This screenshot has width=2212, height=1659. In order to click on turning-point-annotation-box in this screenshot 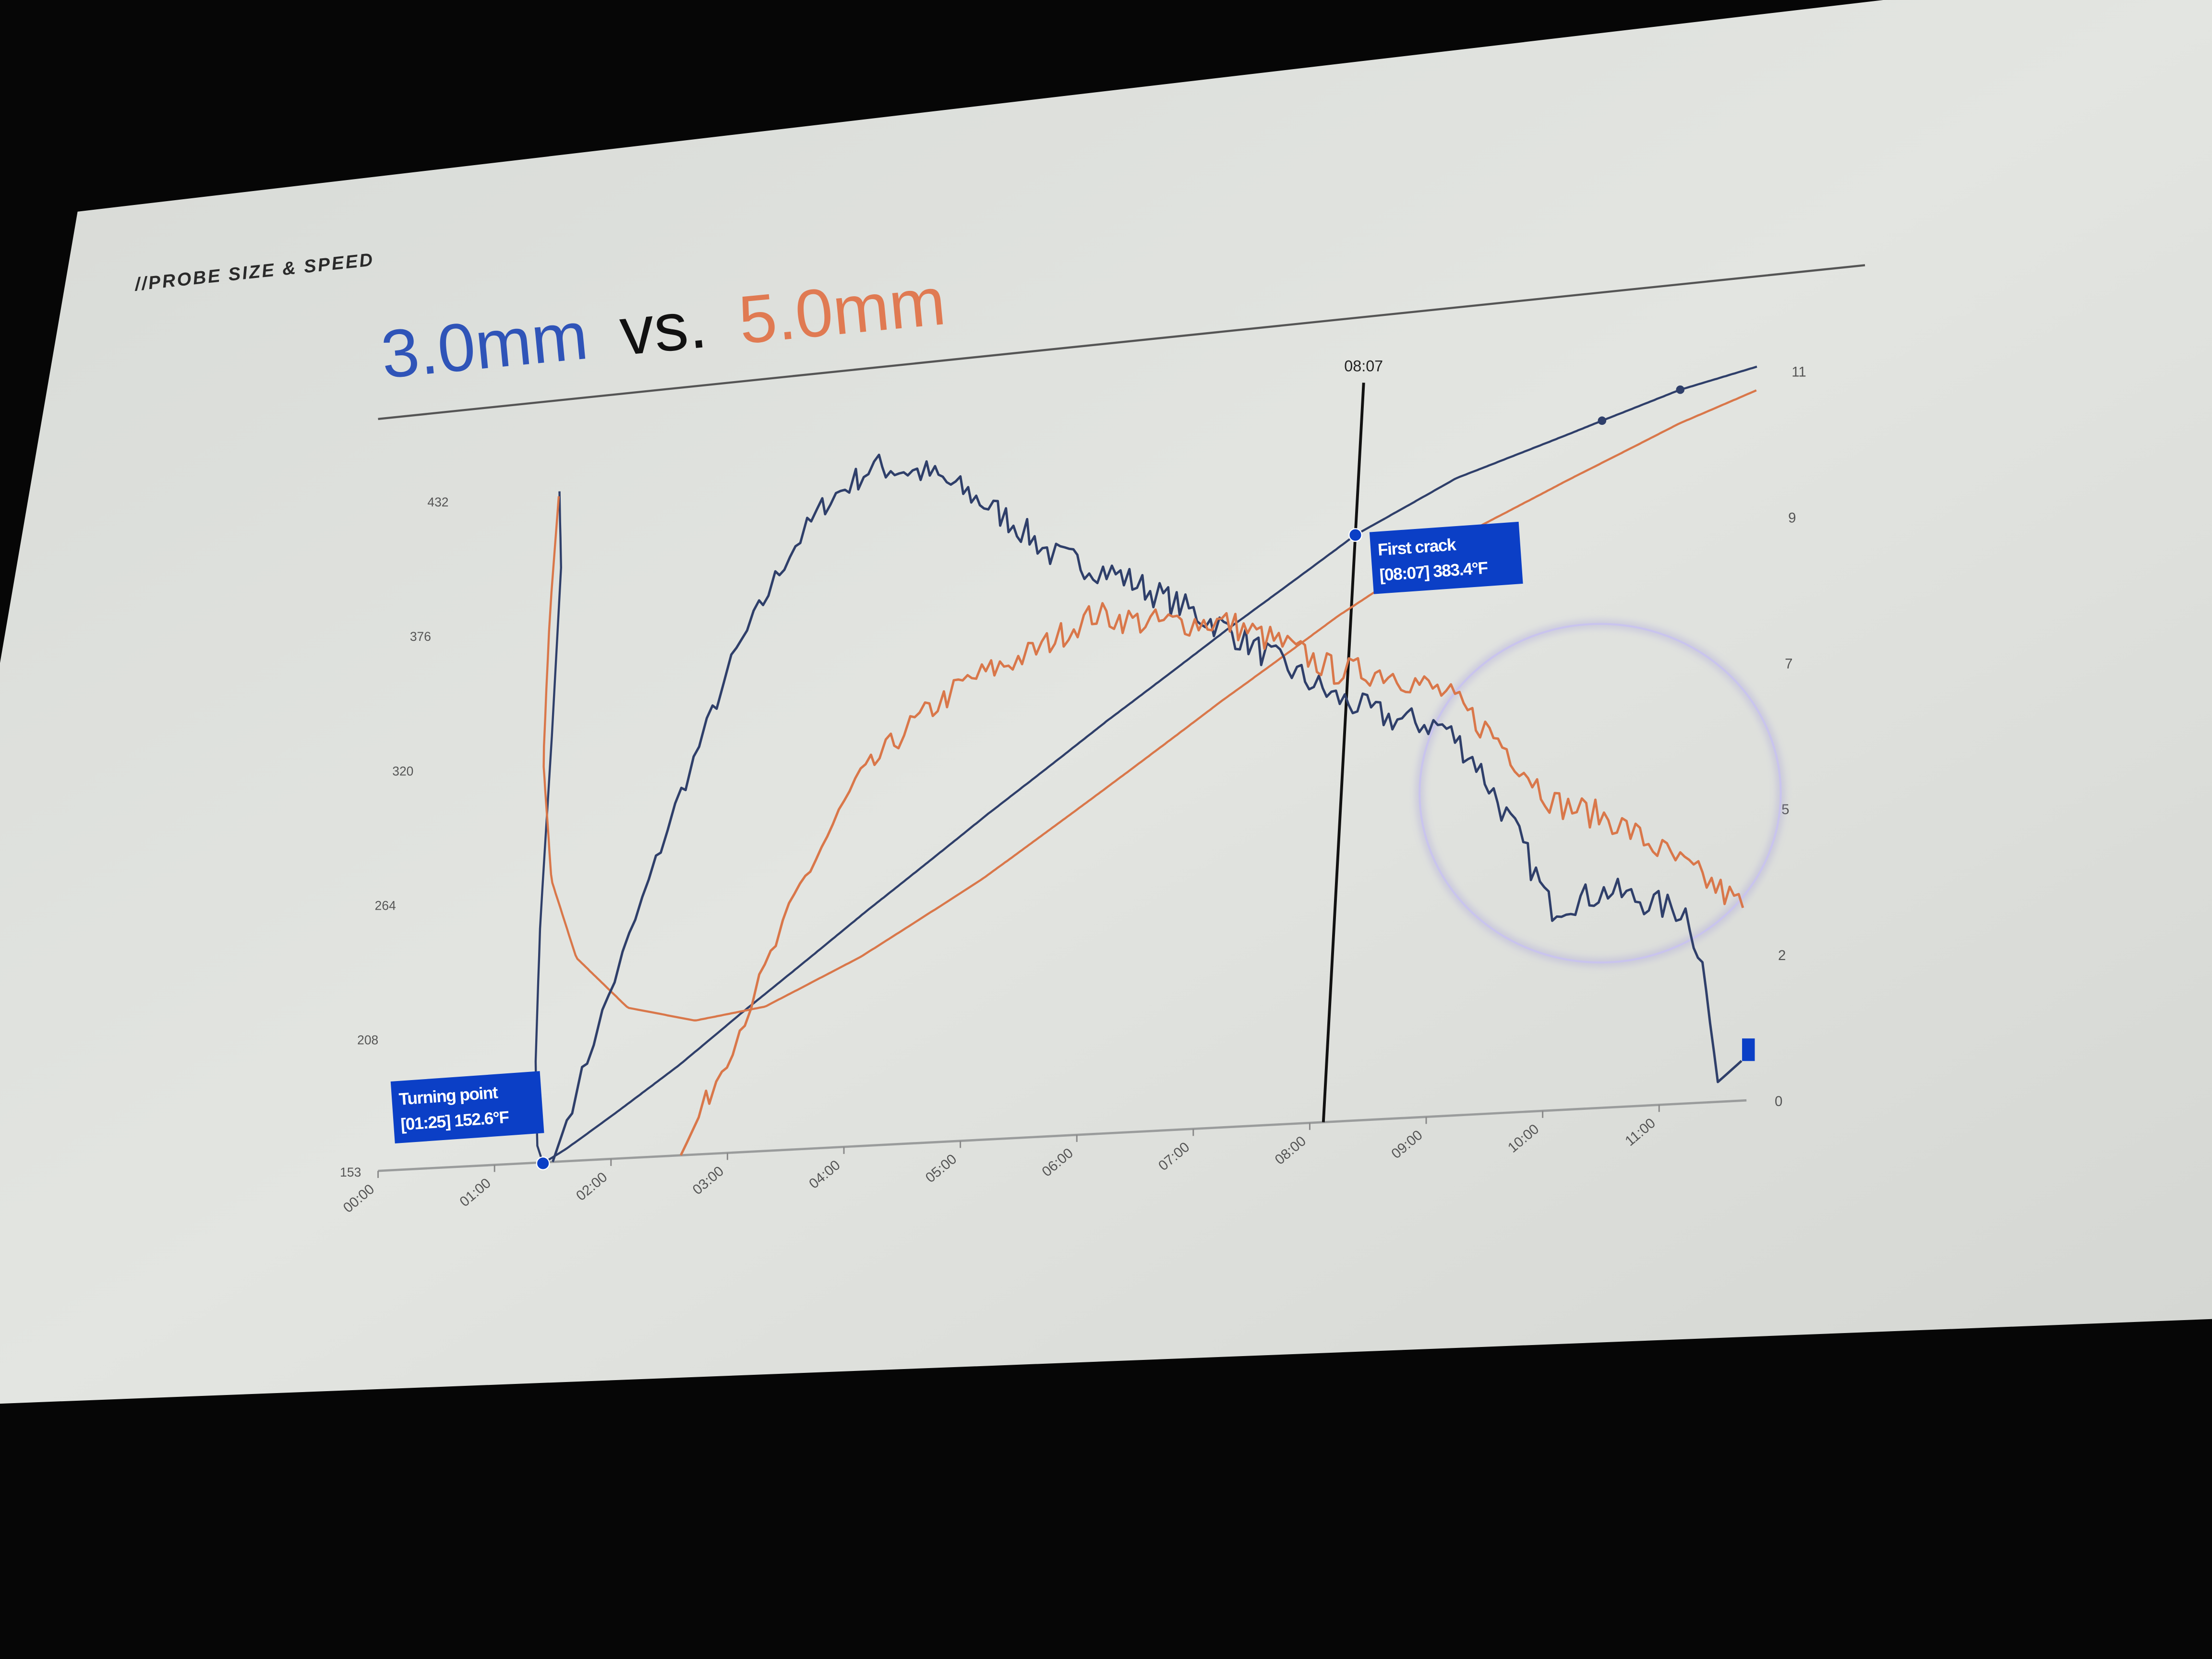, I will do `click(467, 1107)`.